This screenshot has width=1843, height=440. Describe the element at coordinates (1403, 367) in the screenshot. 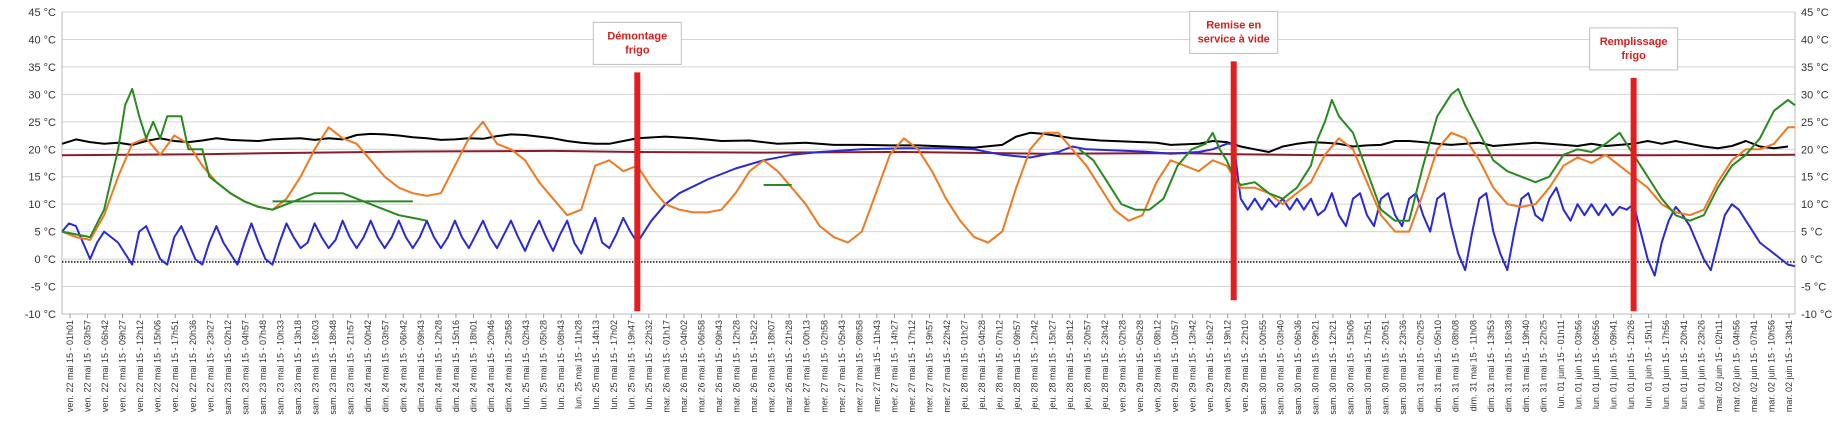

I see `x-tick-label: sam. 30 mai 15 - 23h36` at that location.